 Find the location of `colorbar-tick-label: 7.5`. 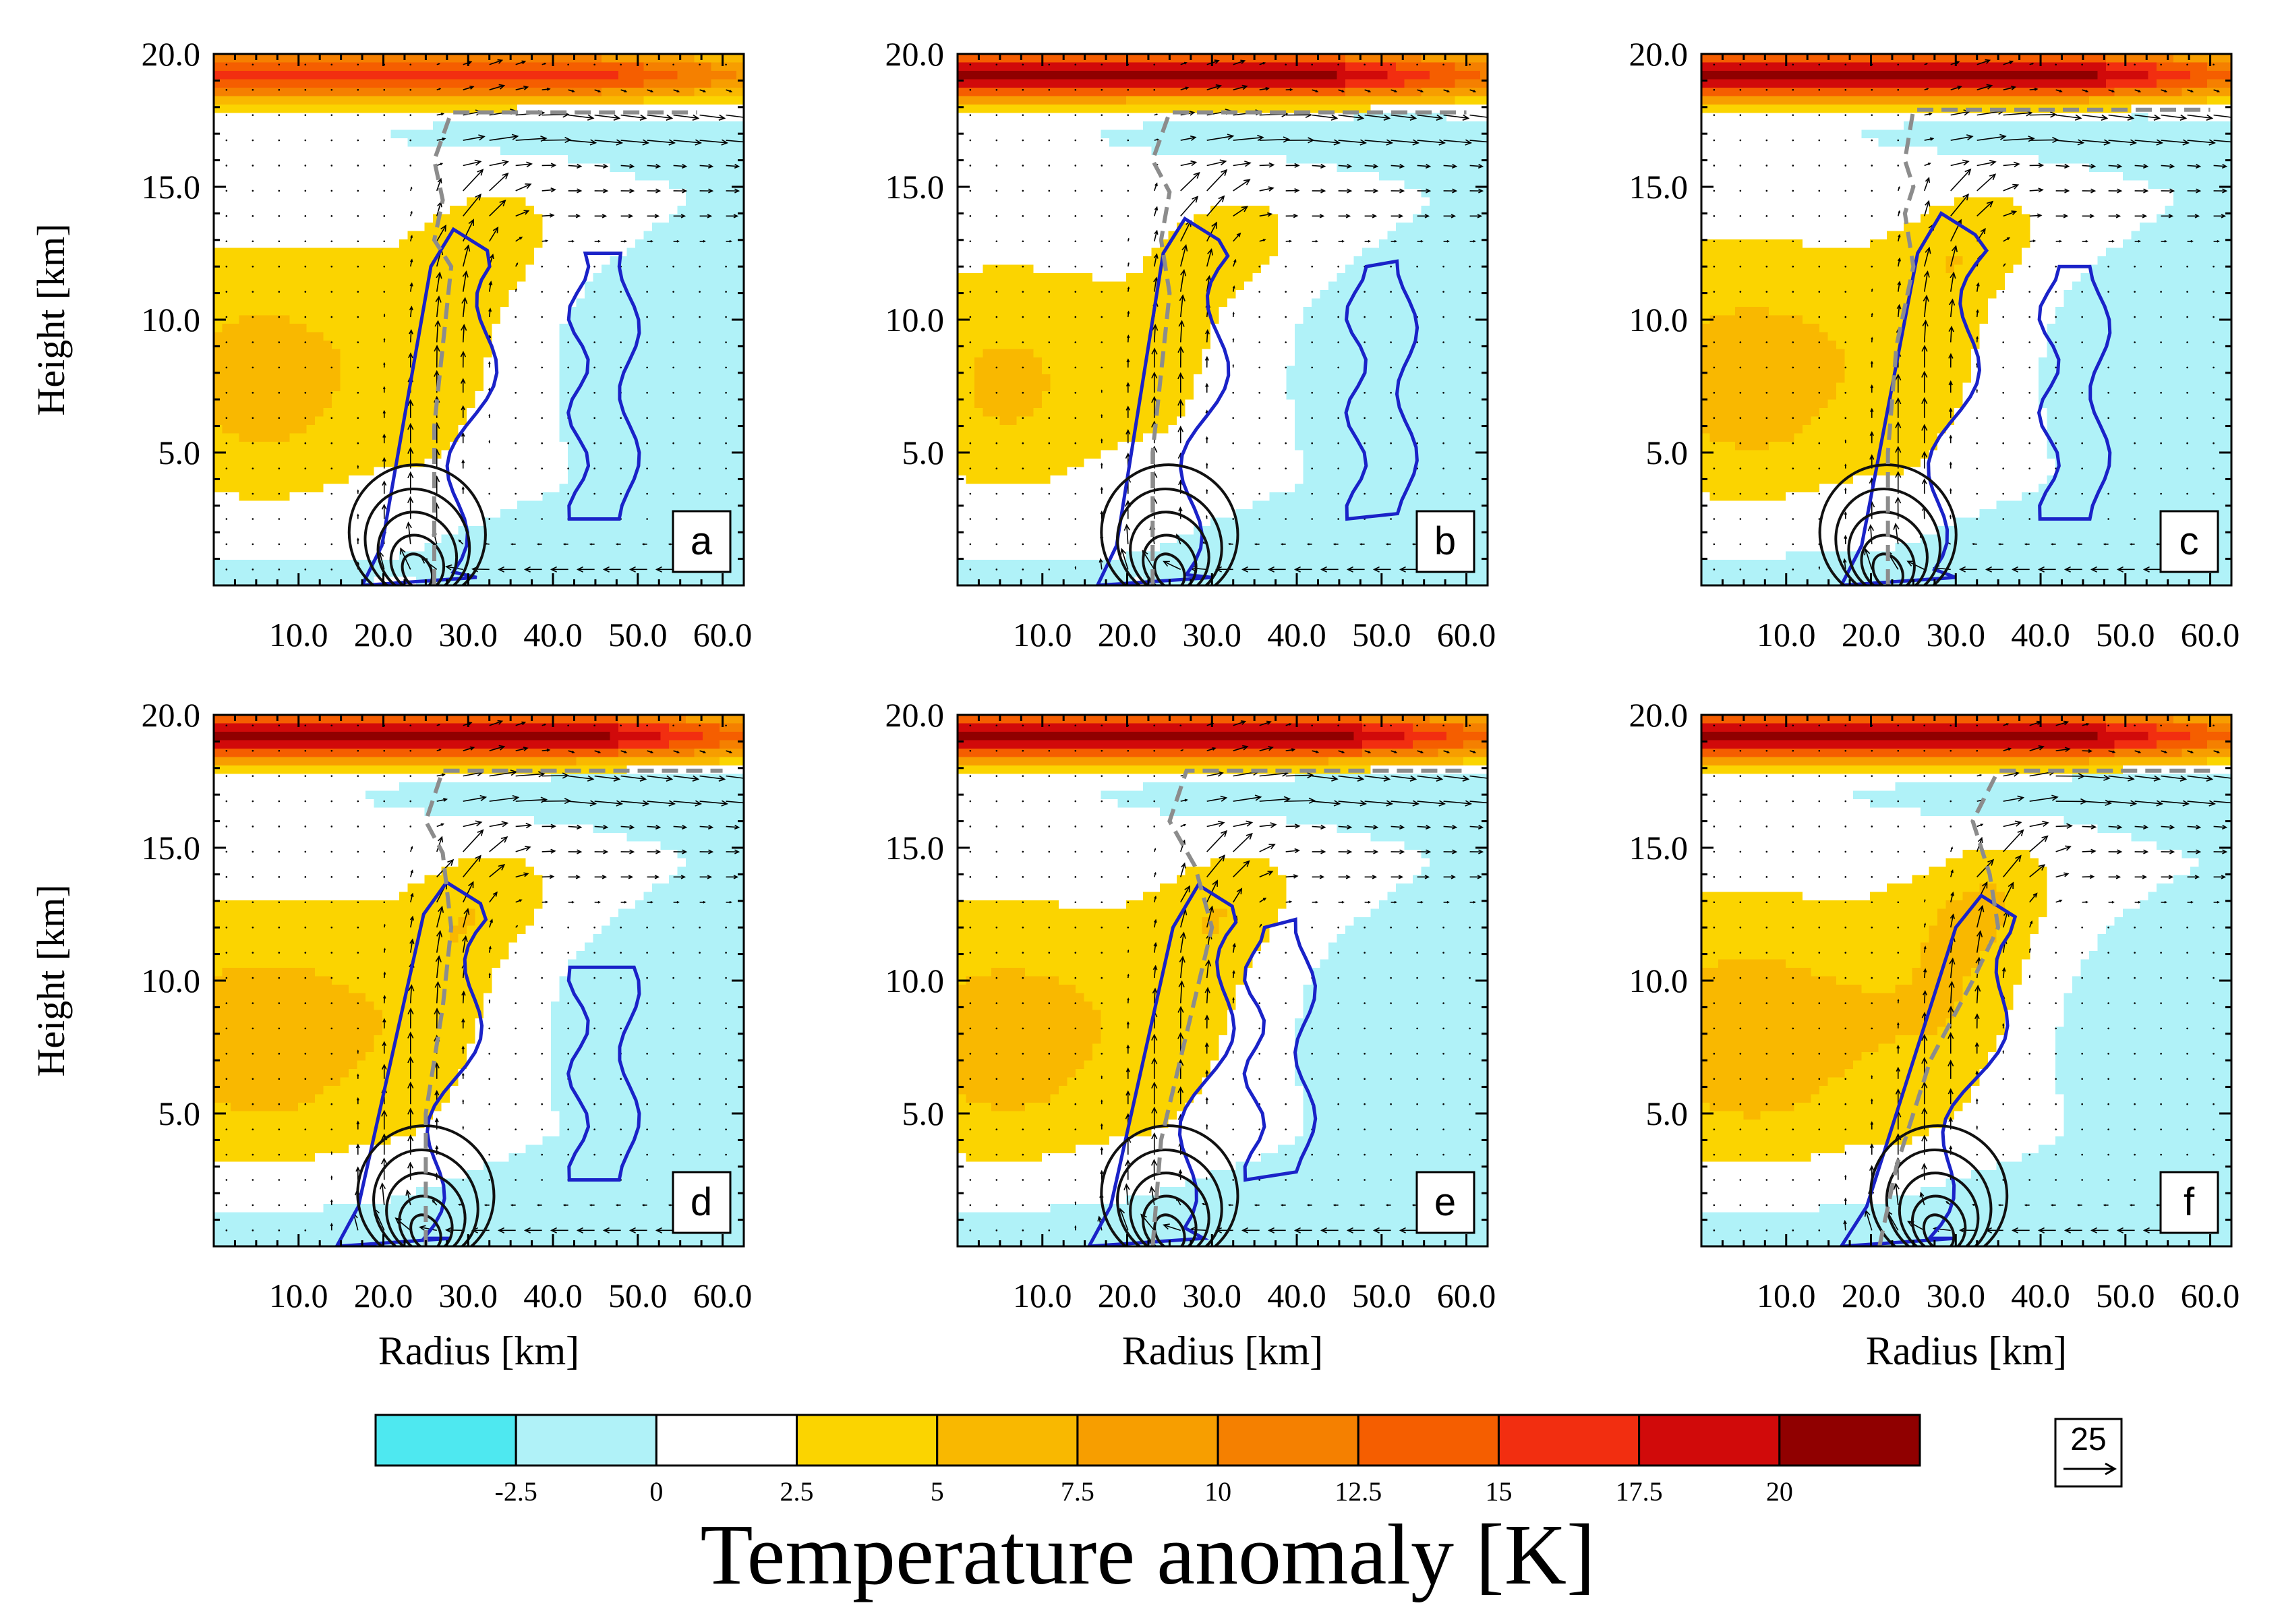

colorbar-tick-label: 7.5 is located at coordinates (1077, 1491).